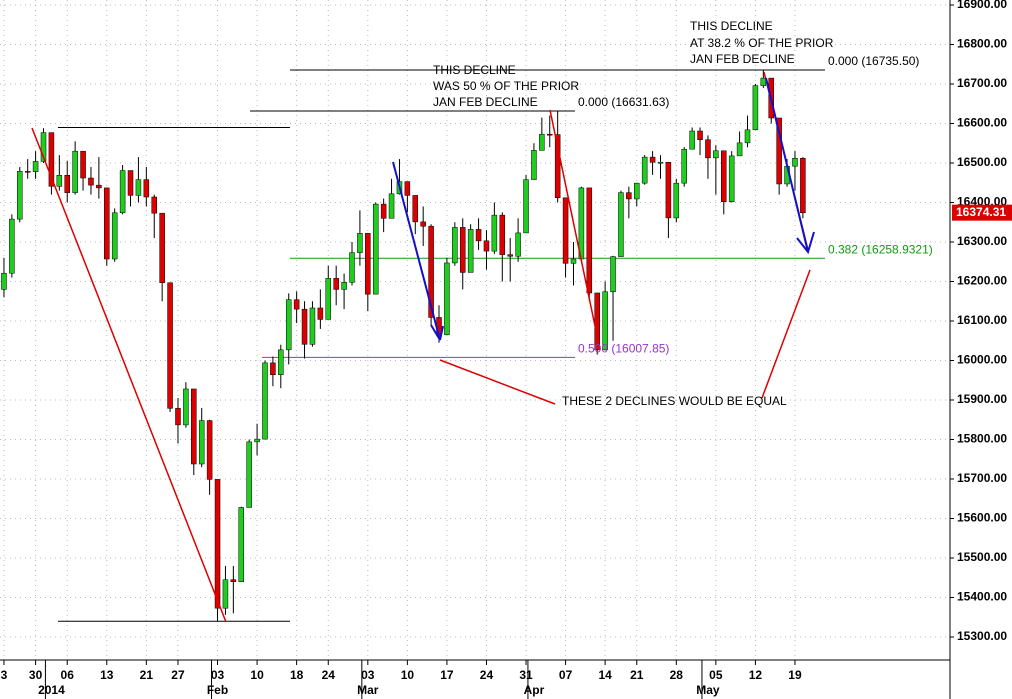  What do you see at coordinates (329, 675) in the screenshot?
I see `x-tick-label: 24` at bounding box center [329, 675].